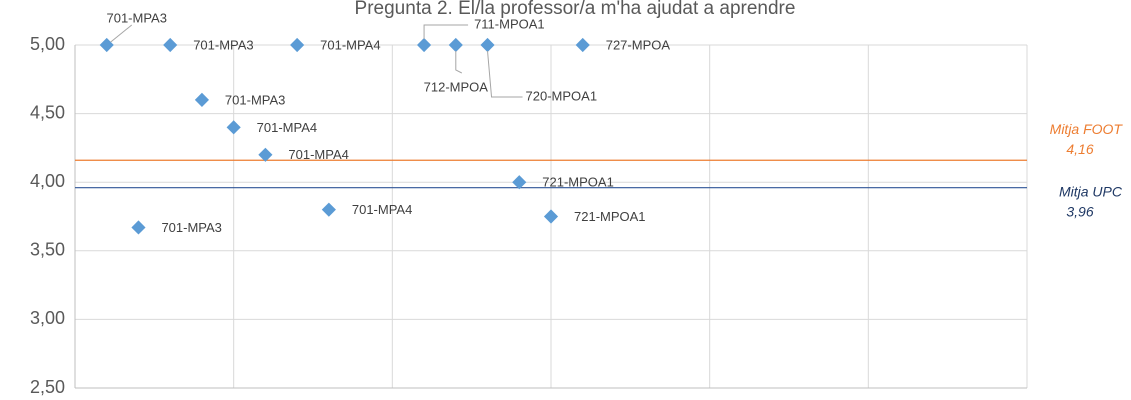  Describe the element at coordinates (1087, 129) in the screenshot. I see `reference-name: Mitja FOOT` at that location.